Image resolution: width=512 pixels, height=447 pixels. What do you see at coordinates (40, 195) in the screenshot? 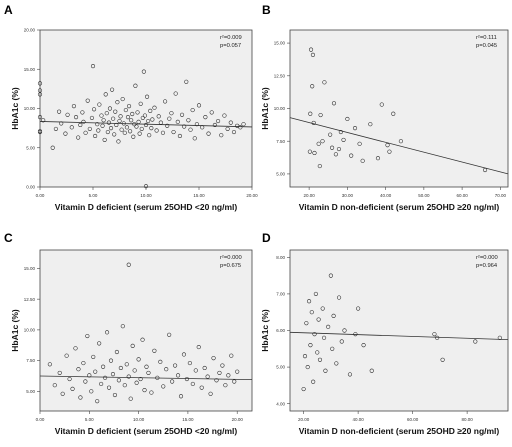
I see `x-tick-label: 0.00` at bounding box center [40, 195].